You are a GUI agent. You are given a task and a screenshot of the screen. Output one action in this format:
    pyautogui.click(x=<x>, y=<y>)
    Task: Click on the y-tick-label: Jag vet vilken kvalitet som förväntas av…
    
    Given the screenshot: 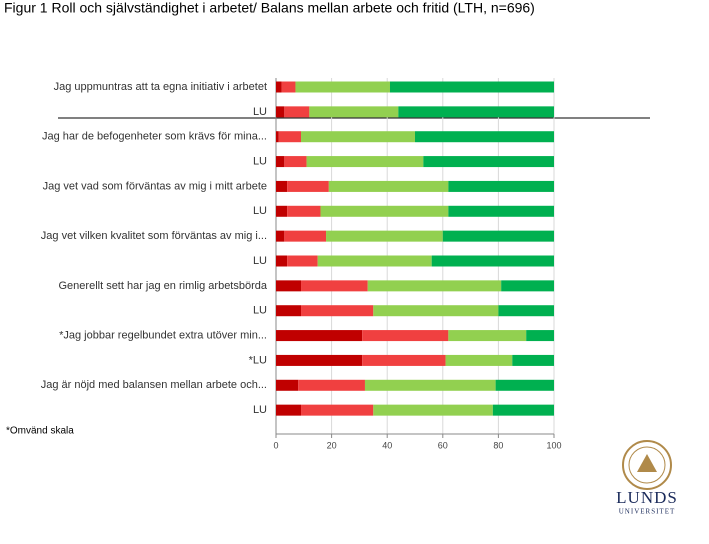 What is the action you would take?
    pyautogui.click(x=154, y=236)
    